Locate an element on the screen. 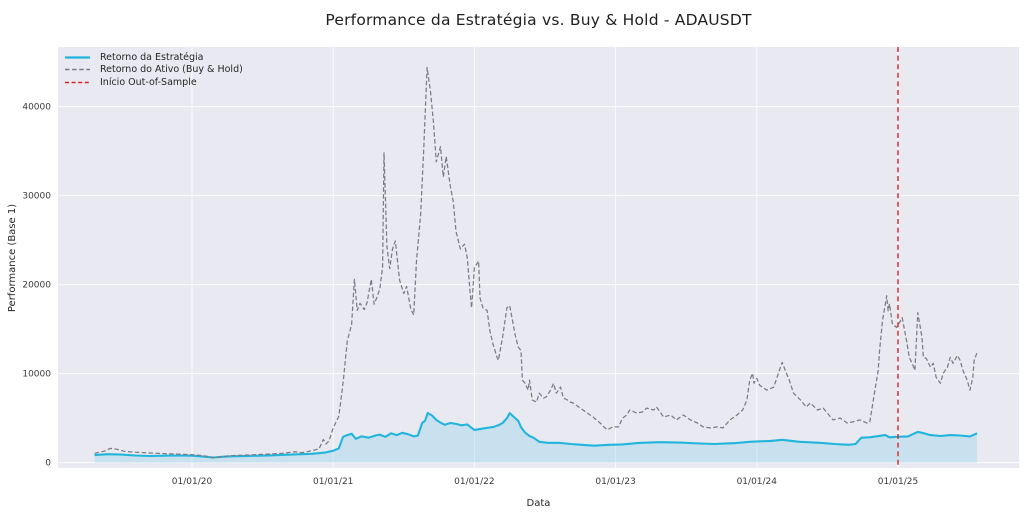 Image resolution: width=1033 pixels, height=522 pixels. y-tick-label: 40000 is located at coordinates (36, 108).